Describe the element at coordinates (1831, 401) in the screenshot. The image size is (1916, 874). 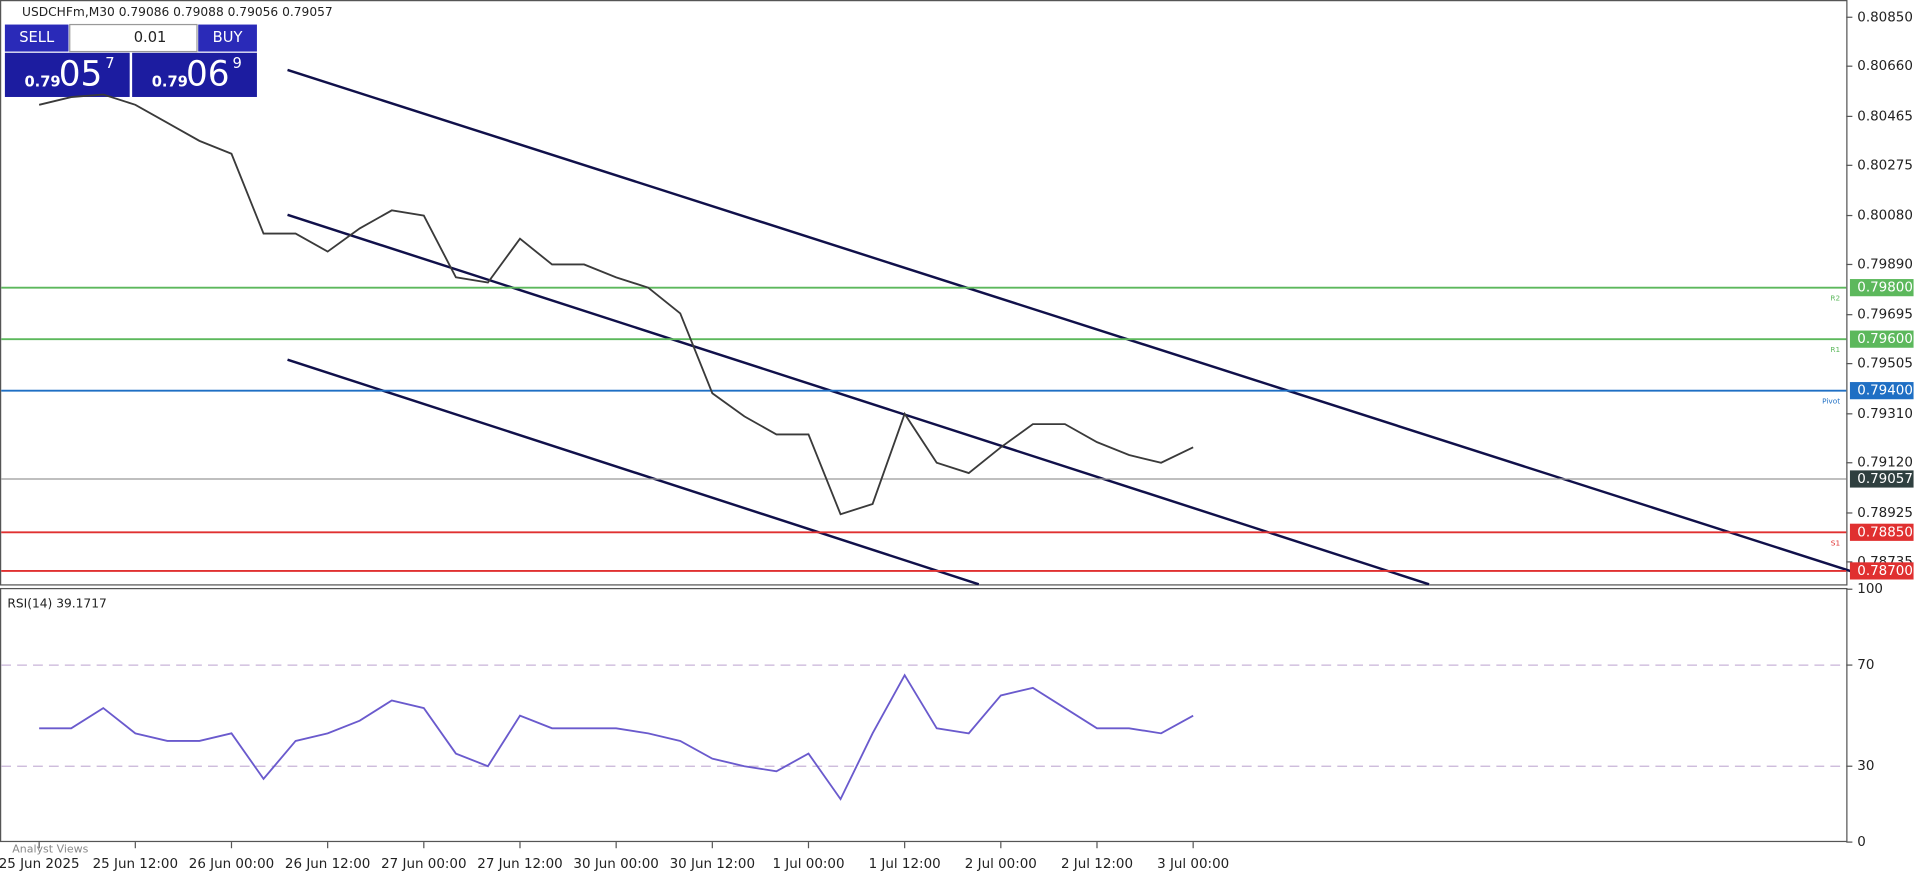
I see `level-name: Pivot` at that location.